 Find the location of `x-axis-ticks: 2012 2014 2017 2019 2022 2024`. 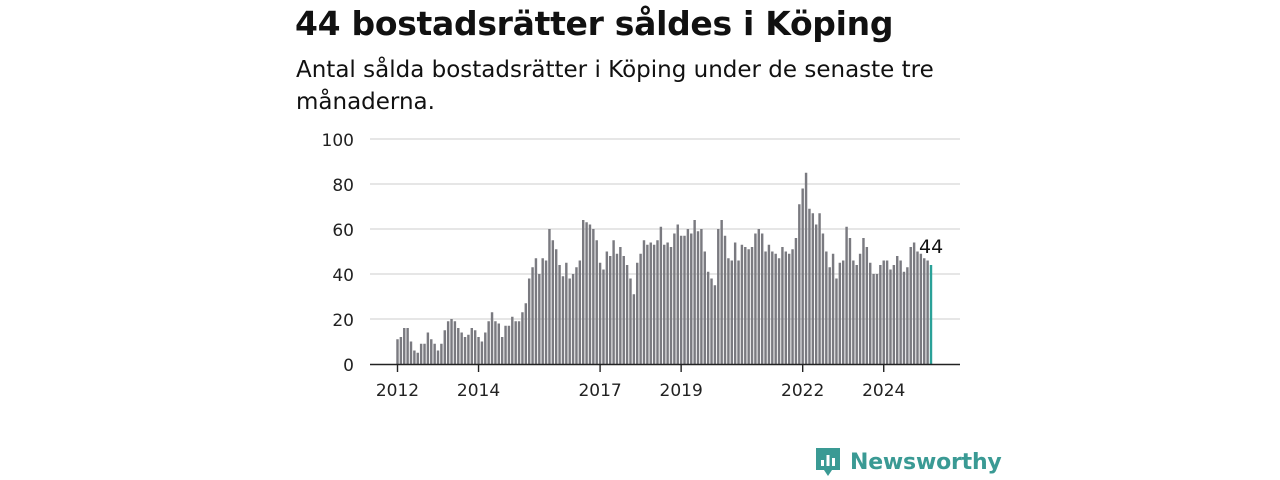

x-axis-ticks: 2012 2014 2017 2019 2022 2024 is located at coordinates (640, 382).